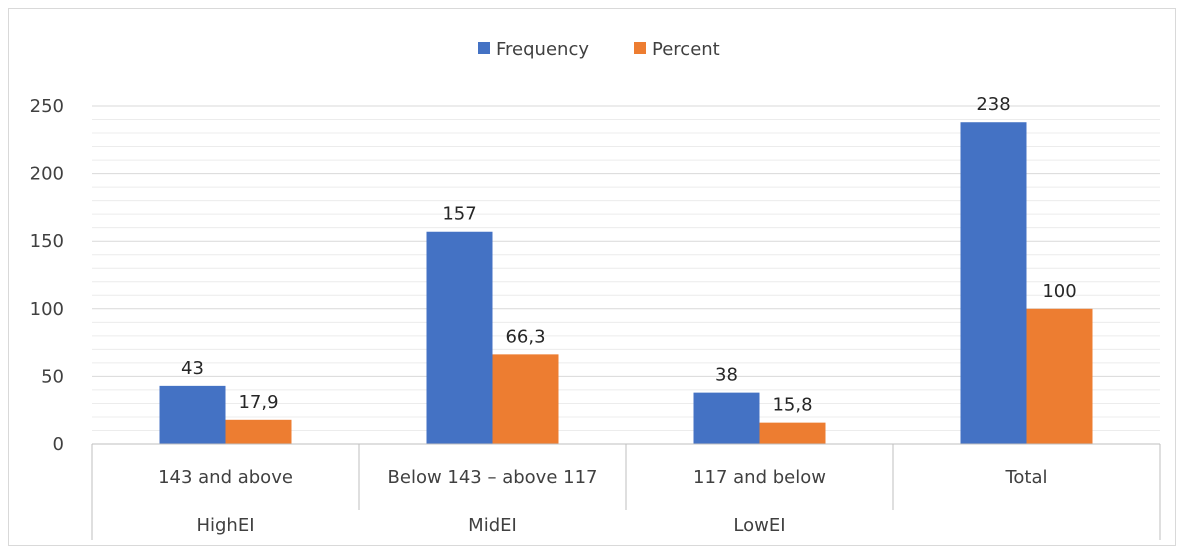  What do you see at coordinates (47, 106) in the screenshot?
I see `y-tick-label: 250` at bounding box center [47, 106].